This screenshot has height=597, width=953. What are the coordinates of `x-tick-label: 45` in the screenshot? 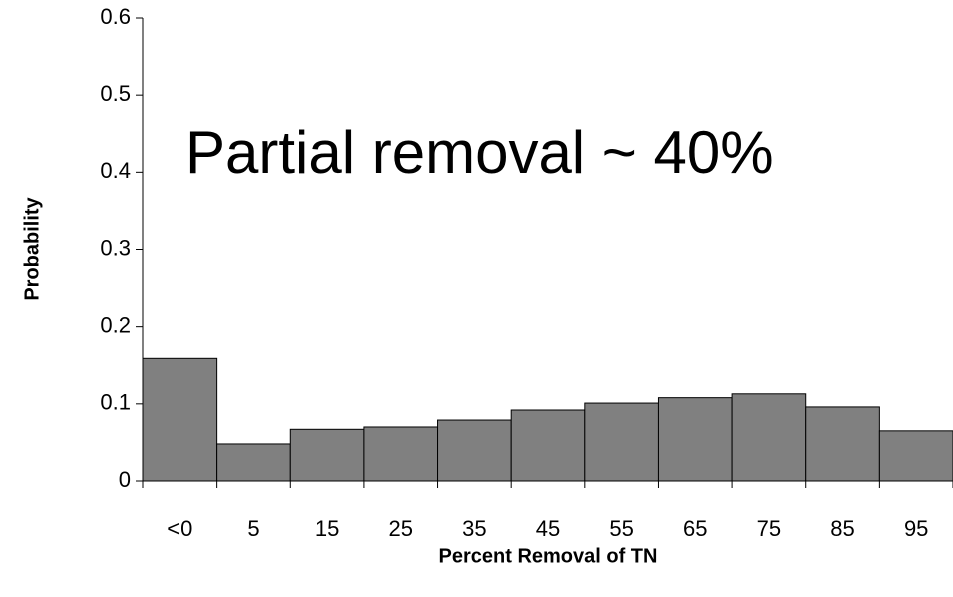 It's located at (548, 528).